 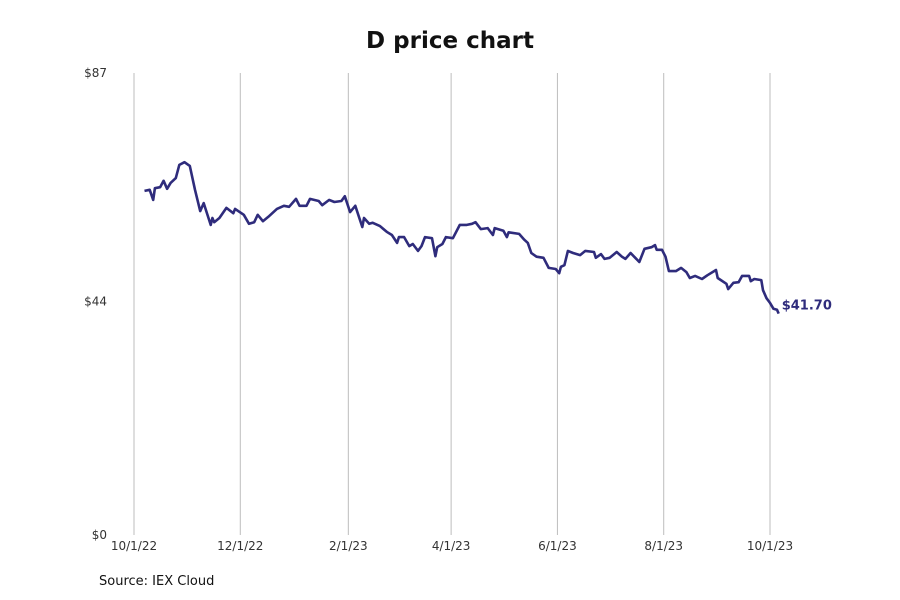 What do you see at coordinates (134, 546) in the screenshot?
I see `x-tick-label: 10/1/22` at bounding box center [134, 546].